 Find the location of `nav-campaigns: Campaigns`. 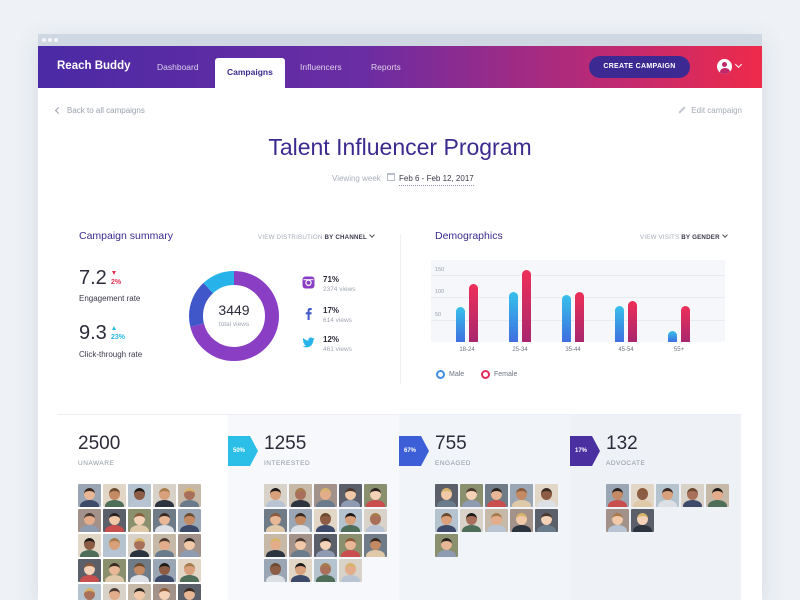

nav-campaigns: Campaigns is located at coordinates (250, 73).